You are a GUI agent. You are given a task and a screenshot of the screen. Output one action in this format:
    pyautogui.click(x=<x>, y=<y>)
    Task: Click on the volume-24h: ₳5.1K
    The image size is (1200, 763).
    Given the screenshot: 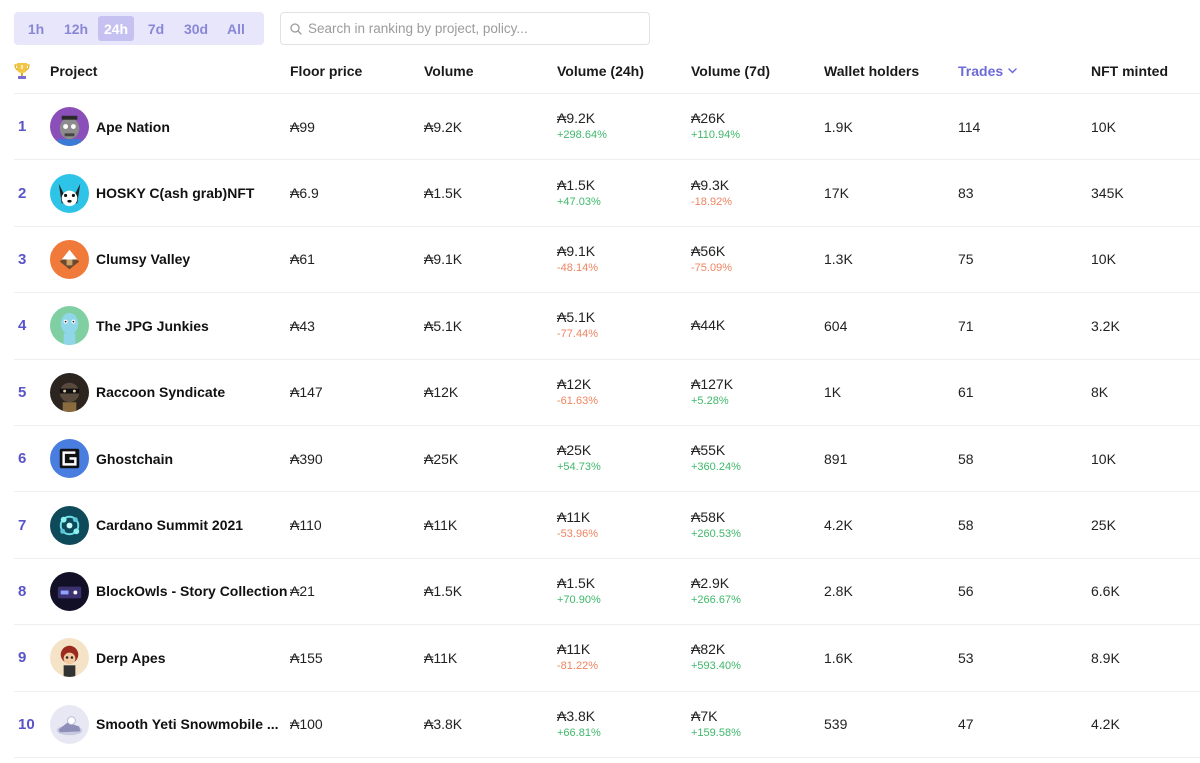 What is the action you would take?
    pyautogui.click(x=576, y=317)
    